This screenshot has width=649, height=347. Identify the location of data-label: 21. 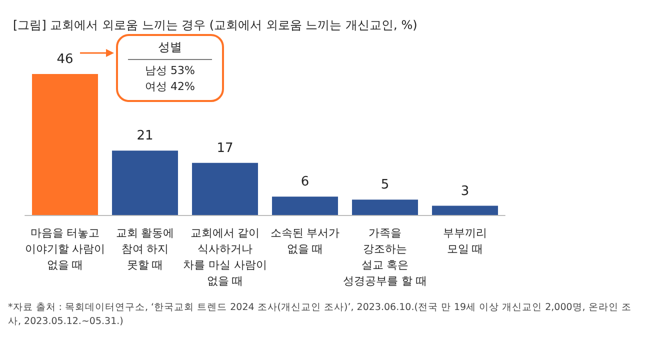
(145, 136).